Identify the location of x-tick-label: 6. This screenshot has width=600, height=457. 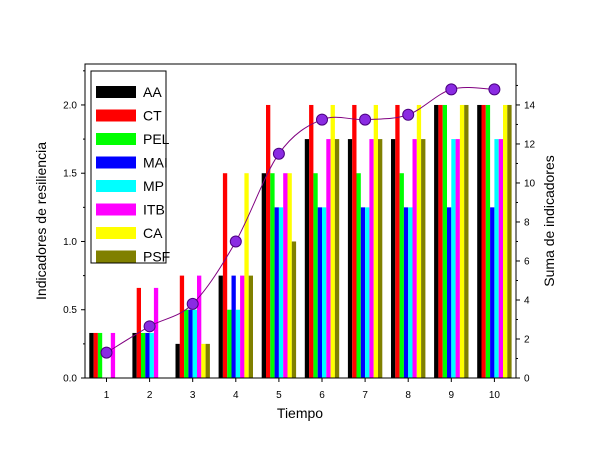
(322, 395).